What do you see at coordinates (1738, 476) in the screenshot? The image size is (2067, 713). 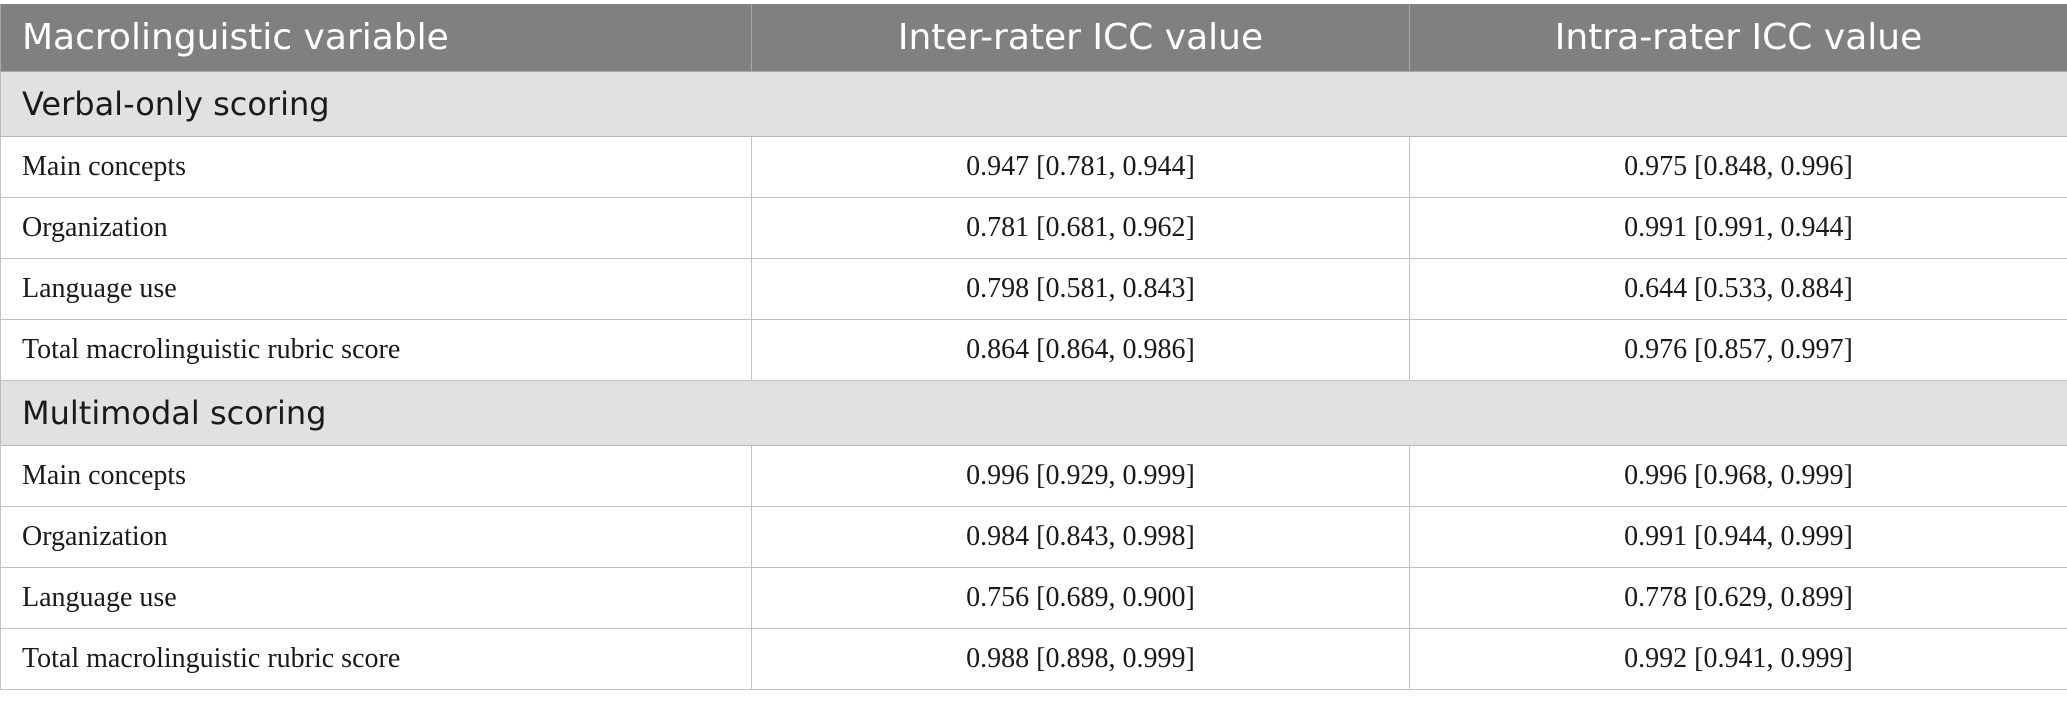 I see `intra-rater-cell: 0.996 [0.968, 0.999]` at bounding box center [1738, 476].